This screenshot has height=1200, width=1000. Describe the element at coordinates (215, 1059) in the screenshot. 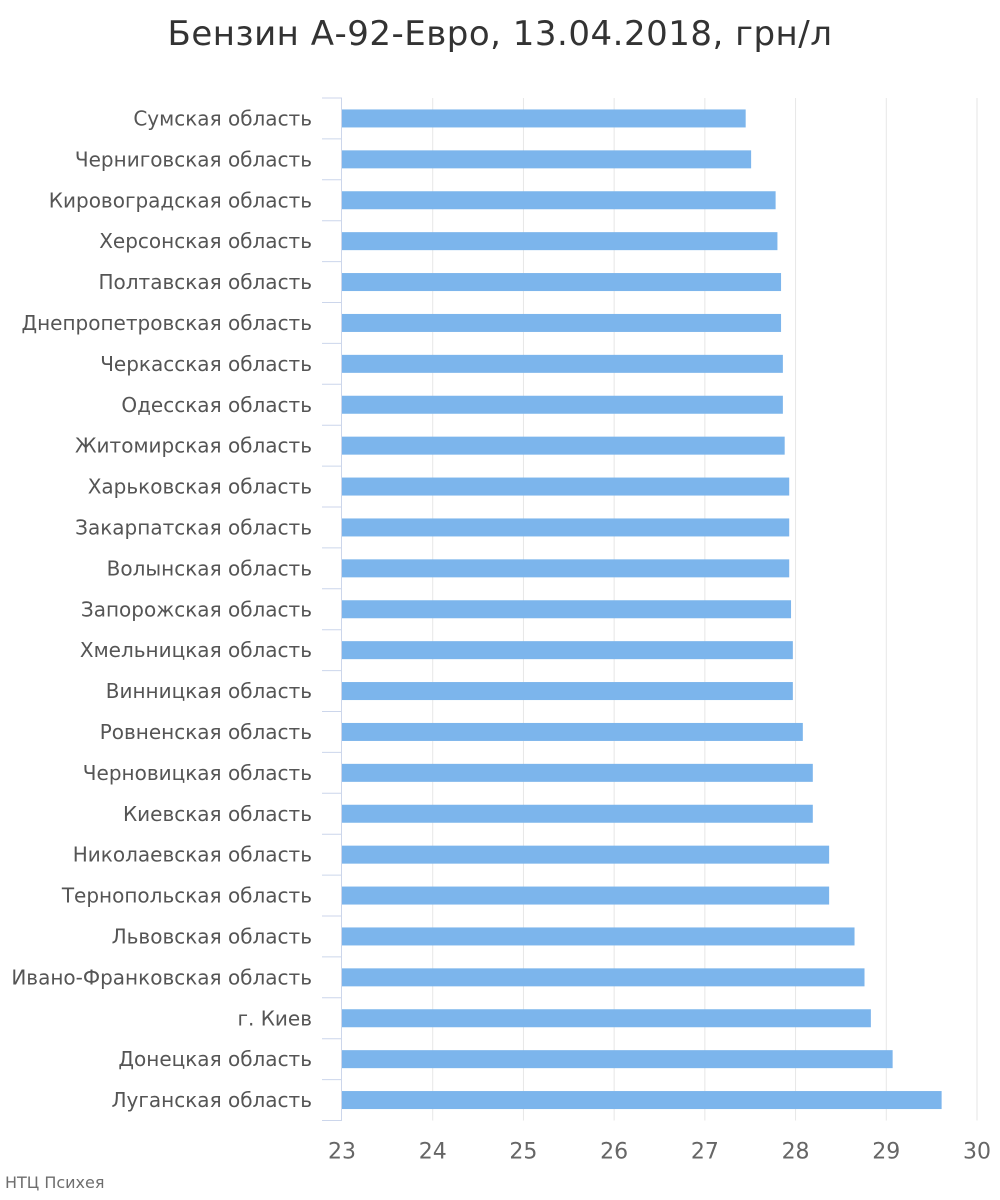

I see `category-label: Донецкая область` at that location.